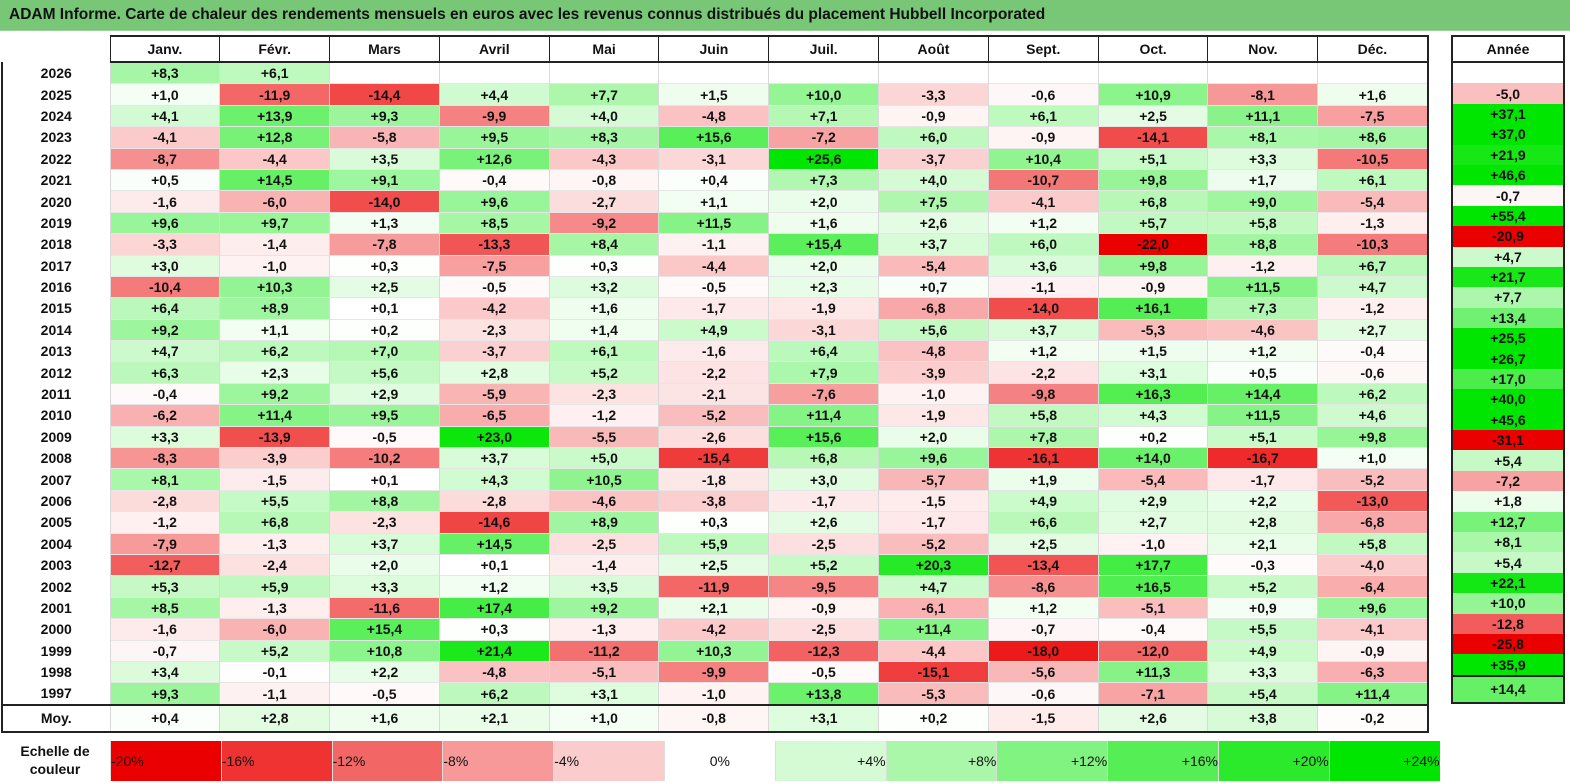  What do you see at coordinates (164, 94) in the screenshot?
I see `heatmap-cell: +1,0` at bounding box center [164, 94].